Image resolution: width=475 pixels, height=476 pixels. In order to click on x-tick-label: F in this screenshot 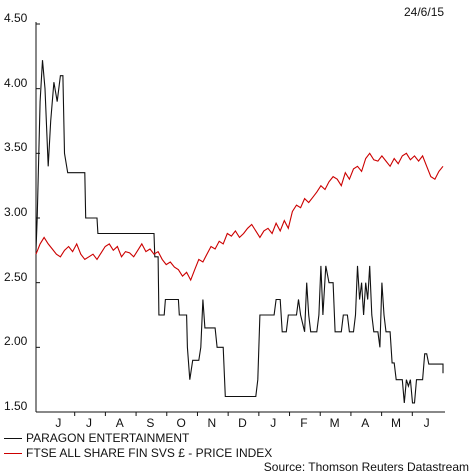, I will do `click(304, 423)`.